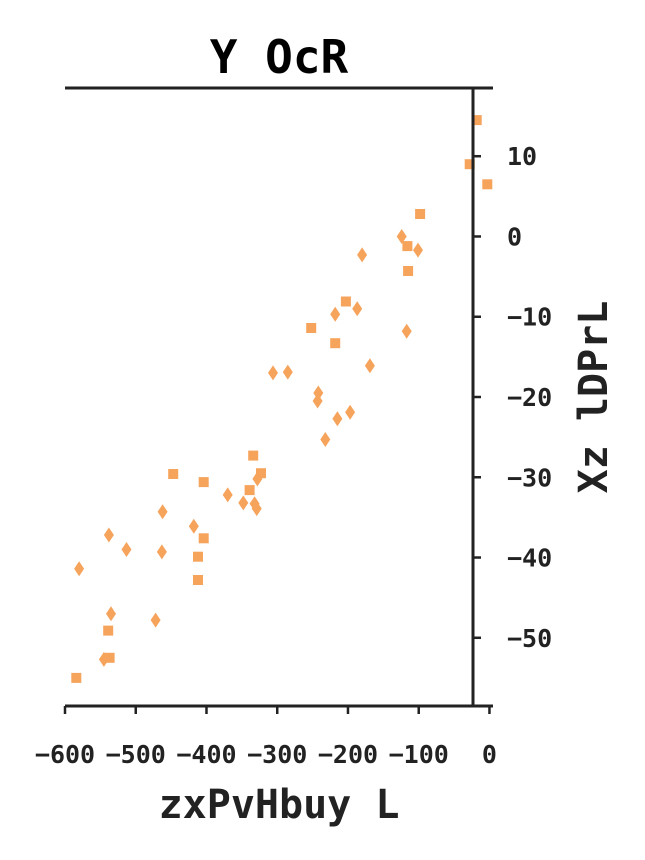 This screenshot has width=645, height=860. I want to click on x-axis-label: zxPvHbuy L, so click(279, 805).